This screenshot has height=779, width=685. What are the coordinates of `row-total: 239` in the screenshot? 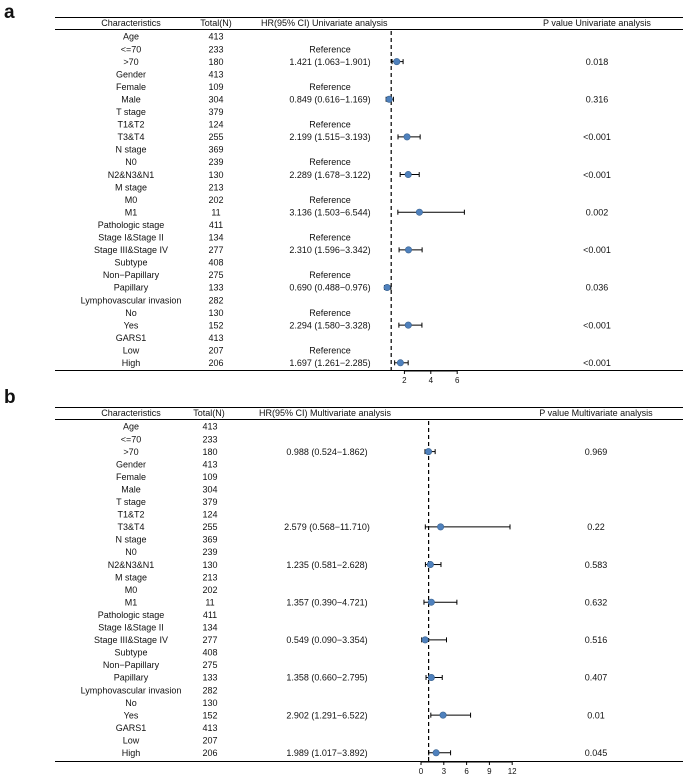 It's located at (209, 552).